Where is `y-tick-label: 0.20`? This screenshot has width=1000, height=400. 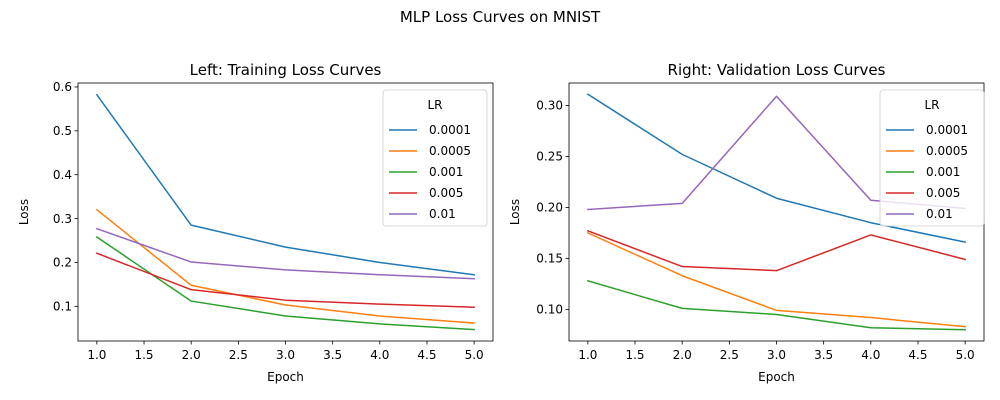
y-tick-label: 0.20 is located at coordinates (549, 208).